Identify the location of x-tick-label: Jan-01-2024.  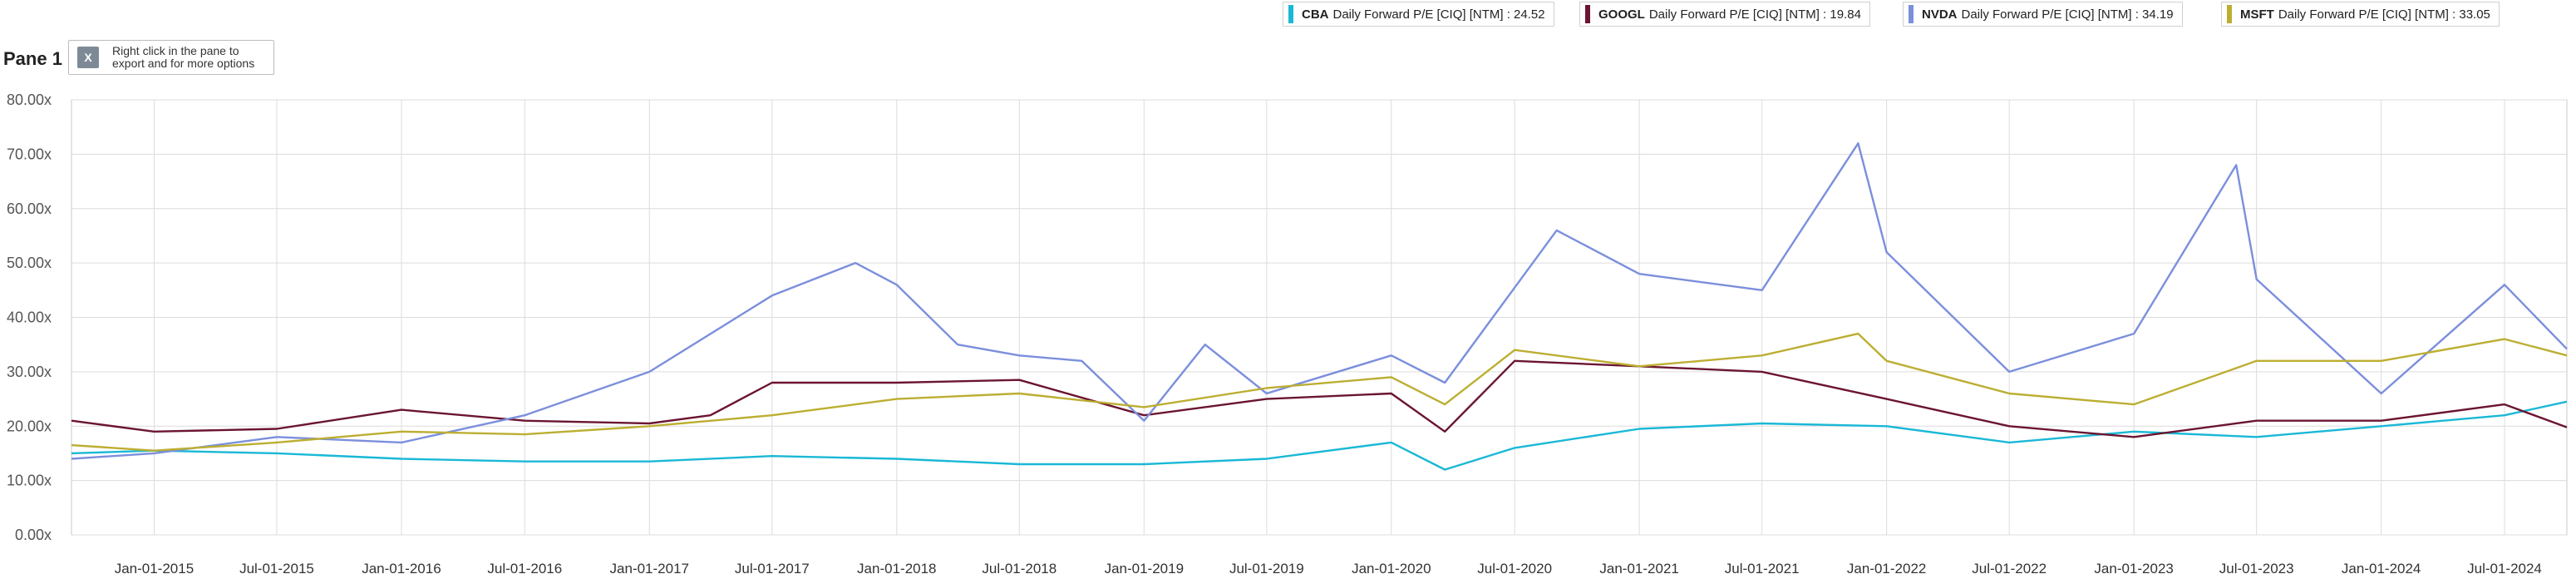
(2381, 569).